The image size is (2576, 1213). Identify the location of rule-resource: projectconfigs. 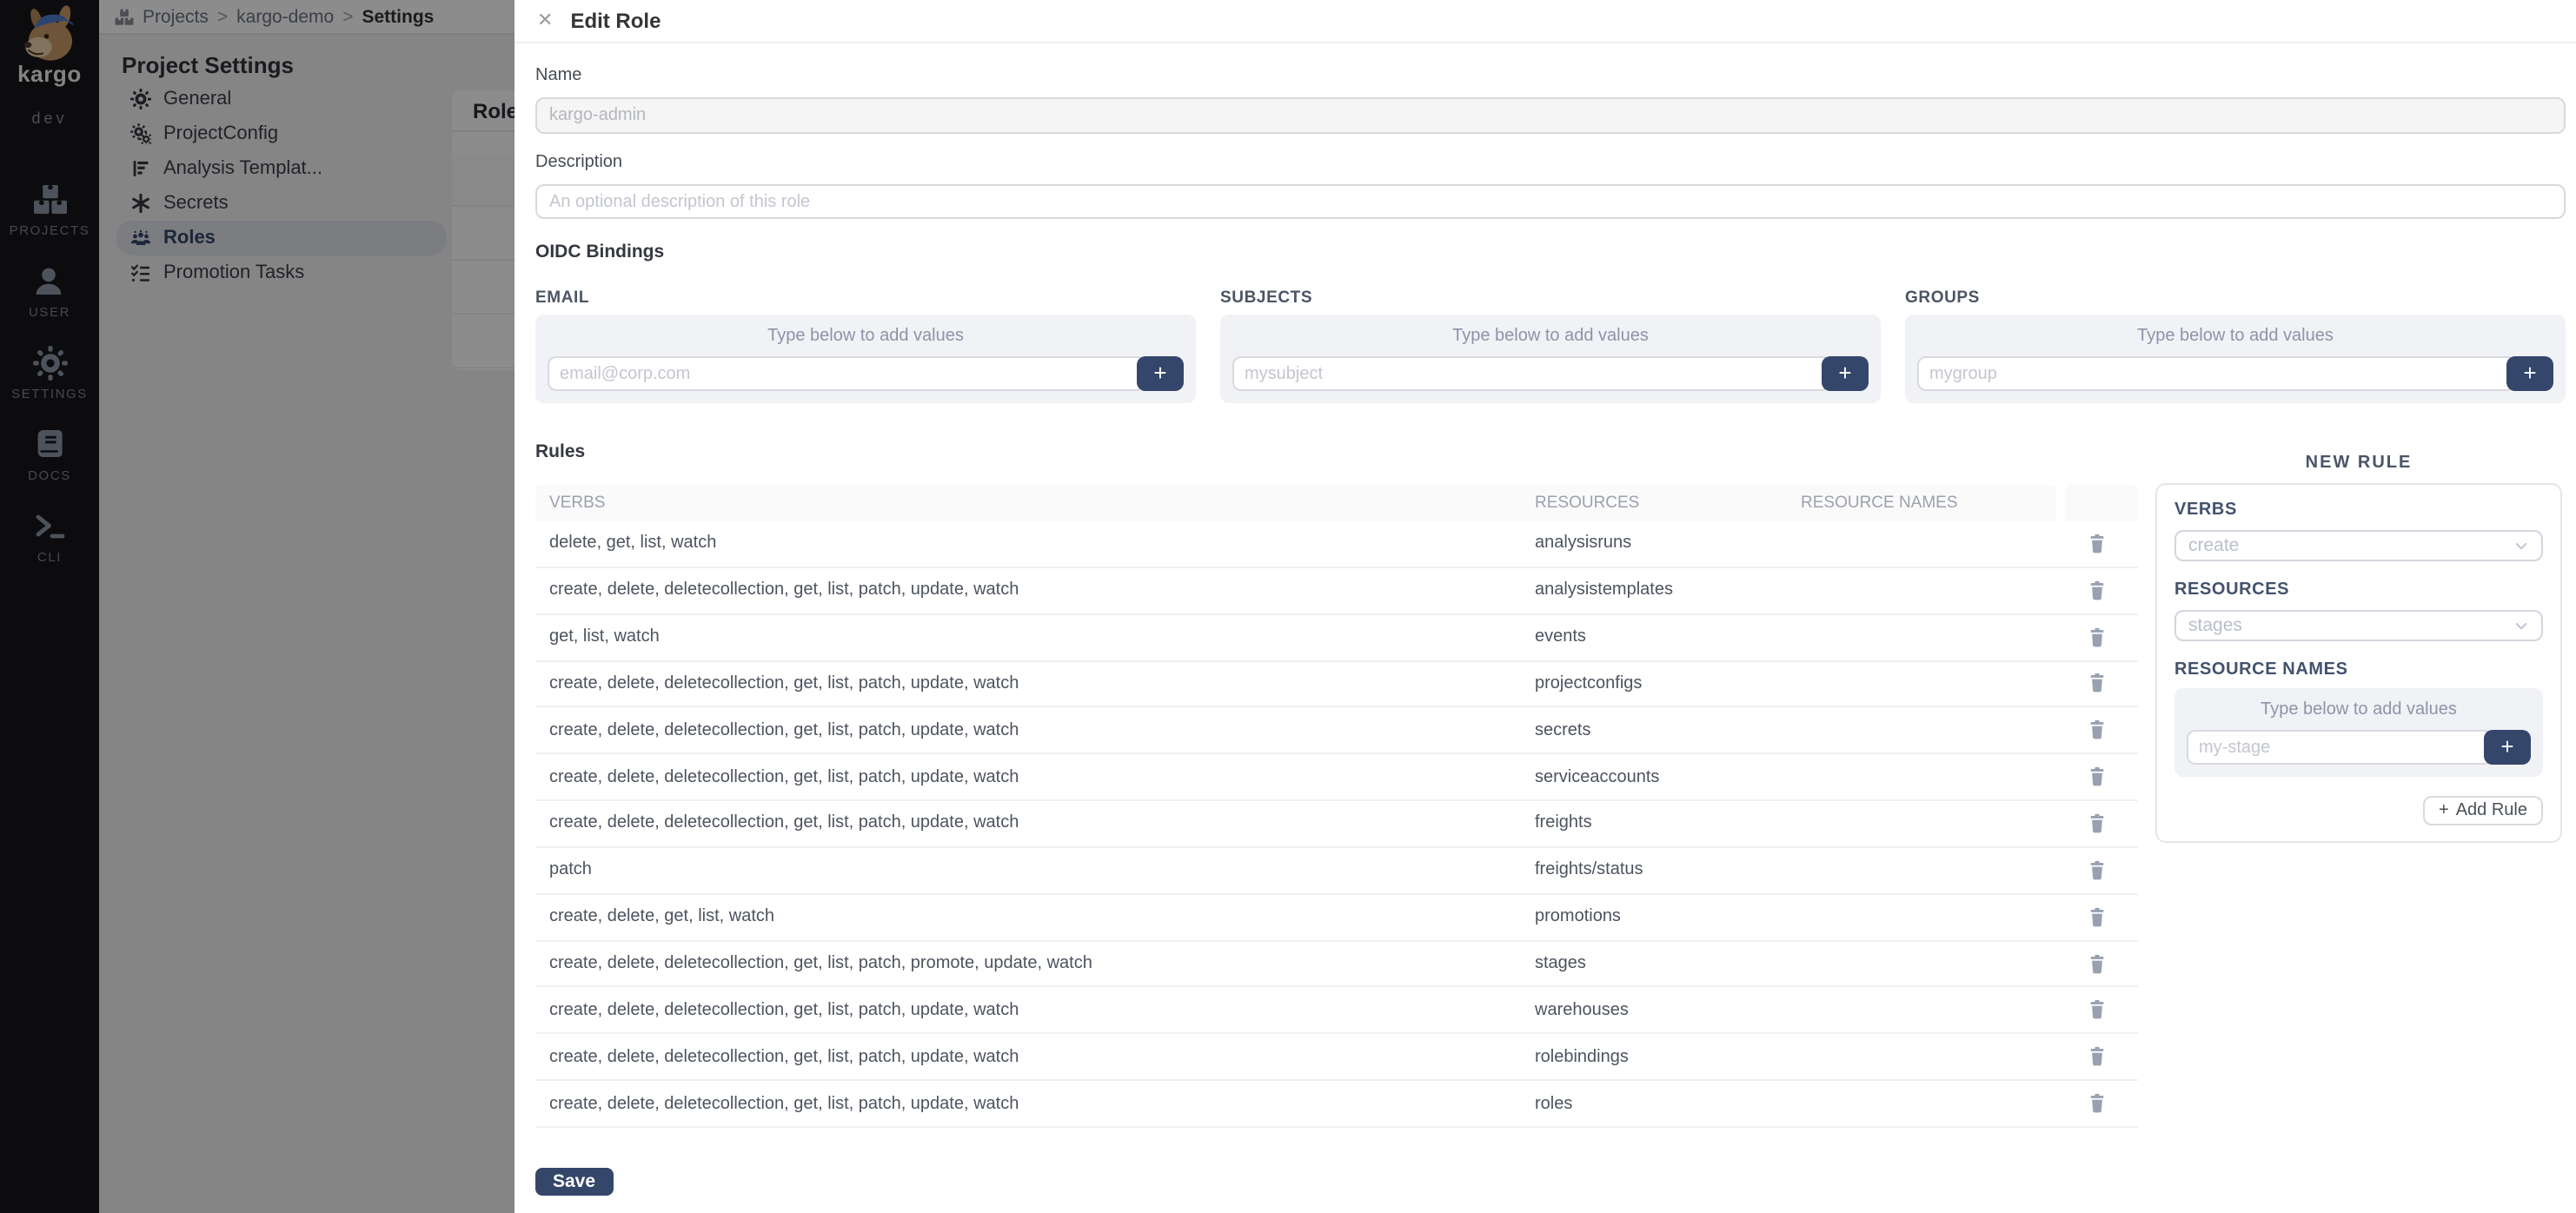
(1589, 683).